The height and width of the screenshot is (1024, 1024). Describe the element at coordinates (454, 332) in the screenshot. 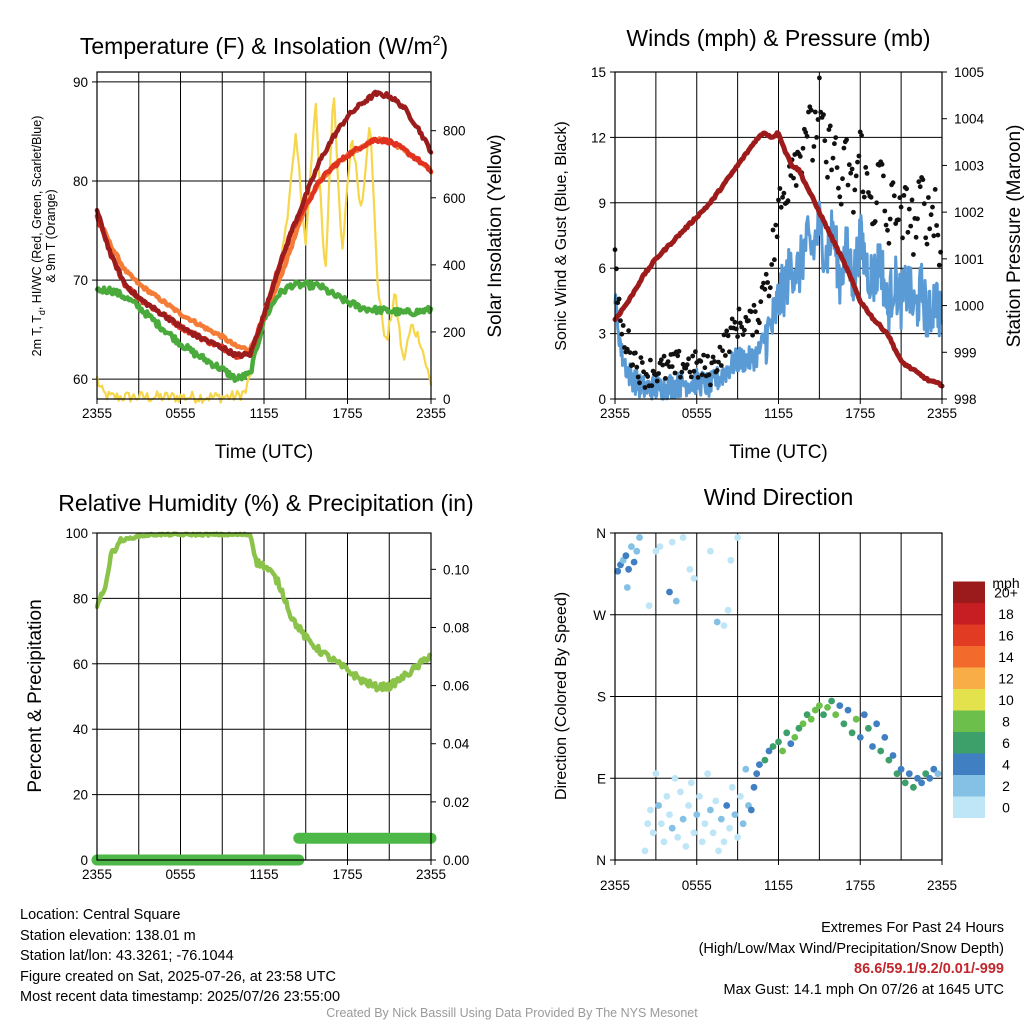

I see `y-tick-label-right: 200` at that location.